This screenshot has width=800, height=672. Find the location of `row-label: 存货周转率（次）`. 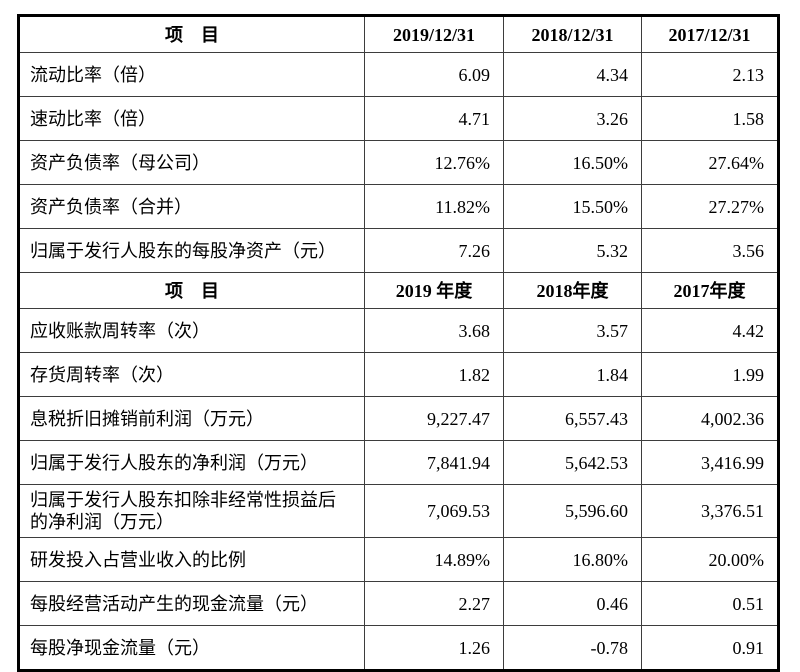

row-label: 存货周转率（次） is located at coordinates (191, 374).